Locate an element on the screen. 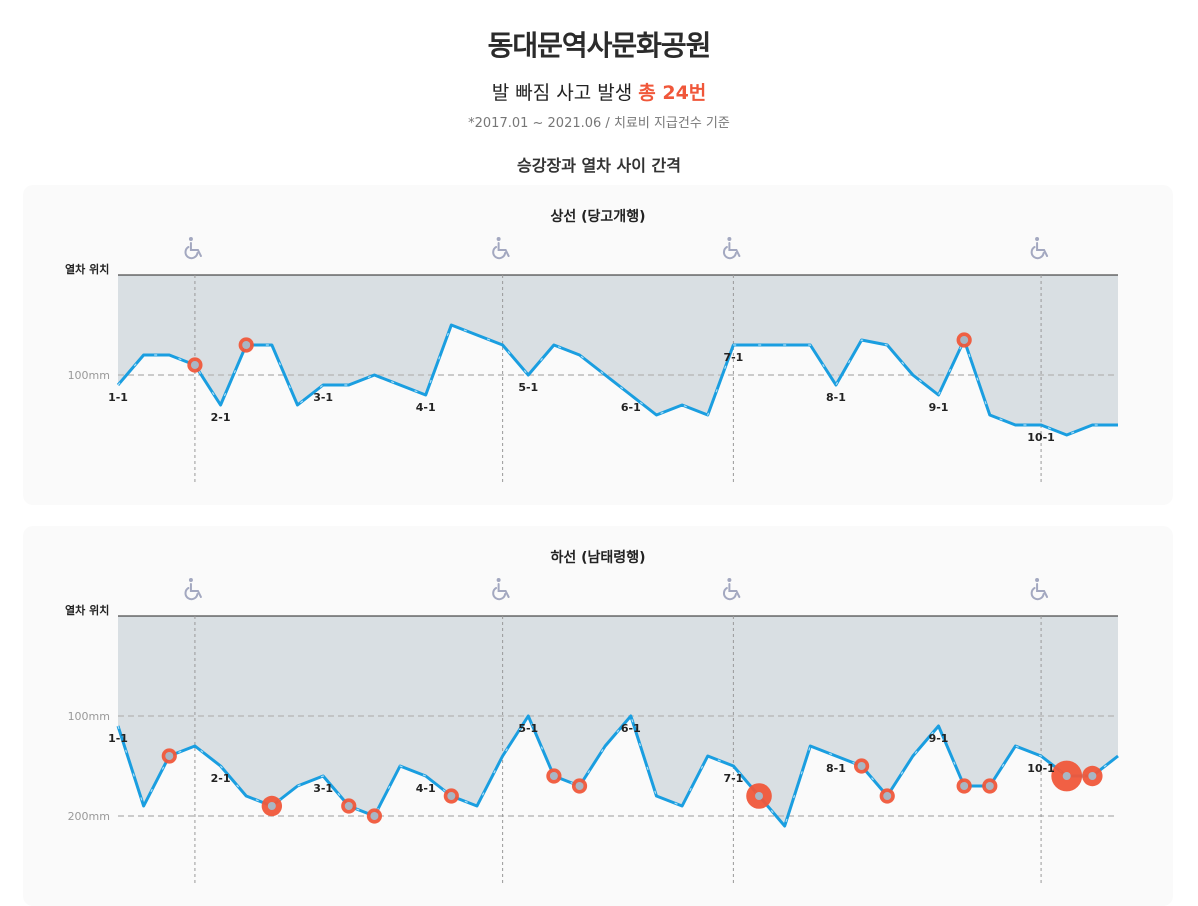 This screenshot has width=1198, height=906. door-label-down-7: 8-1 is located at coordinates (836, 768).